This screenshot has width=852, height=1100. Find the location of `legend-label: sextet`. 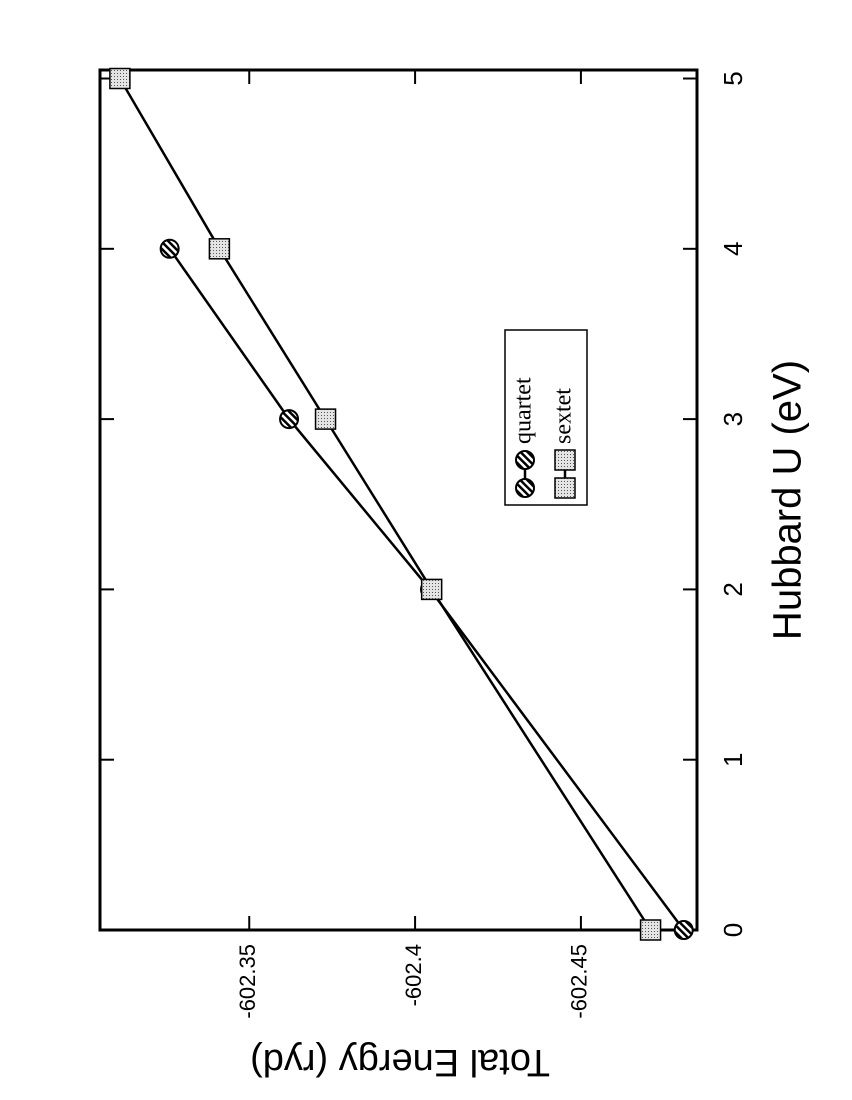

legend-label: sextet is located at coordinates (564, 416).